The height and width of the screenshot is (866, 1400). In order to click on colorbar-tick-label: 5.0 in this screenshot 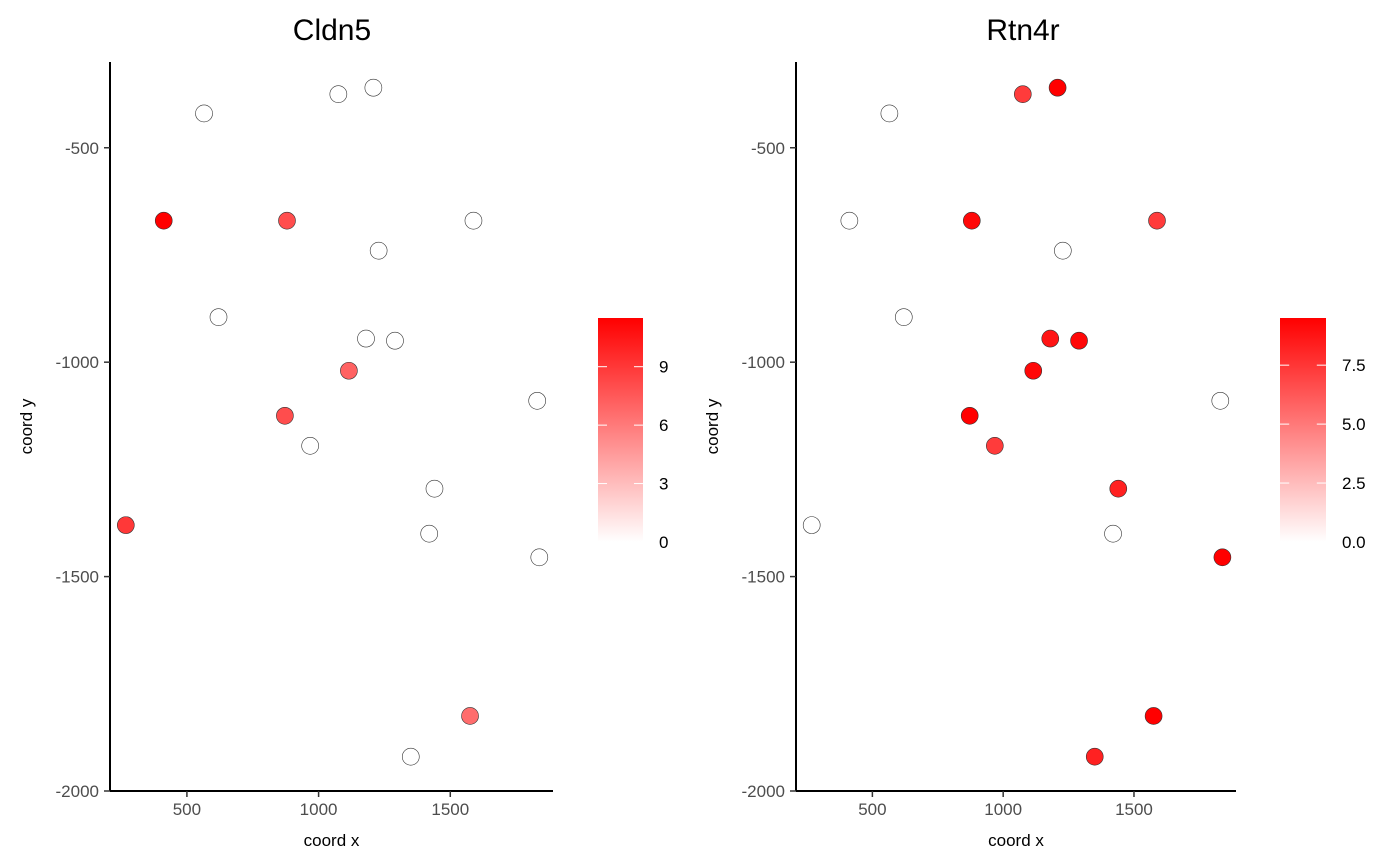, I will do `click(1354, 424)`.